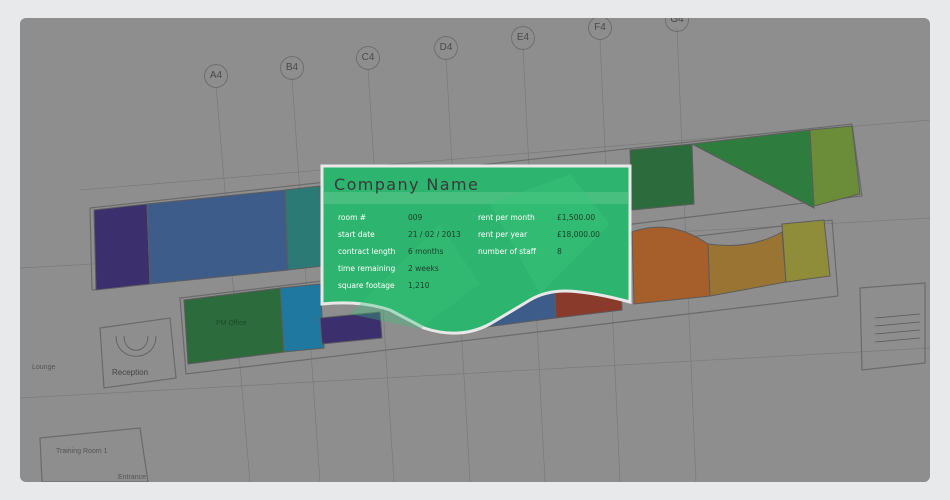 The image size is (950, 500). I want to click on time-remaining-value: 2 weeks, so click(423, 268).